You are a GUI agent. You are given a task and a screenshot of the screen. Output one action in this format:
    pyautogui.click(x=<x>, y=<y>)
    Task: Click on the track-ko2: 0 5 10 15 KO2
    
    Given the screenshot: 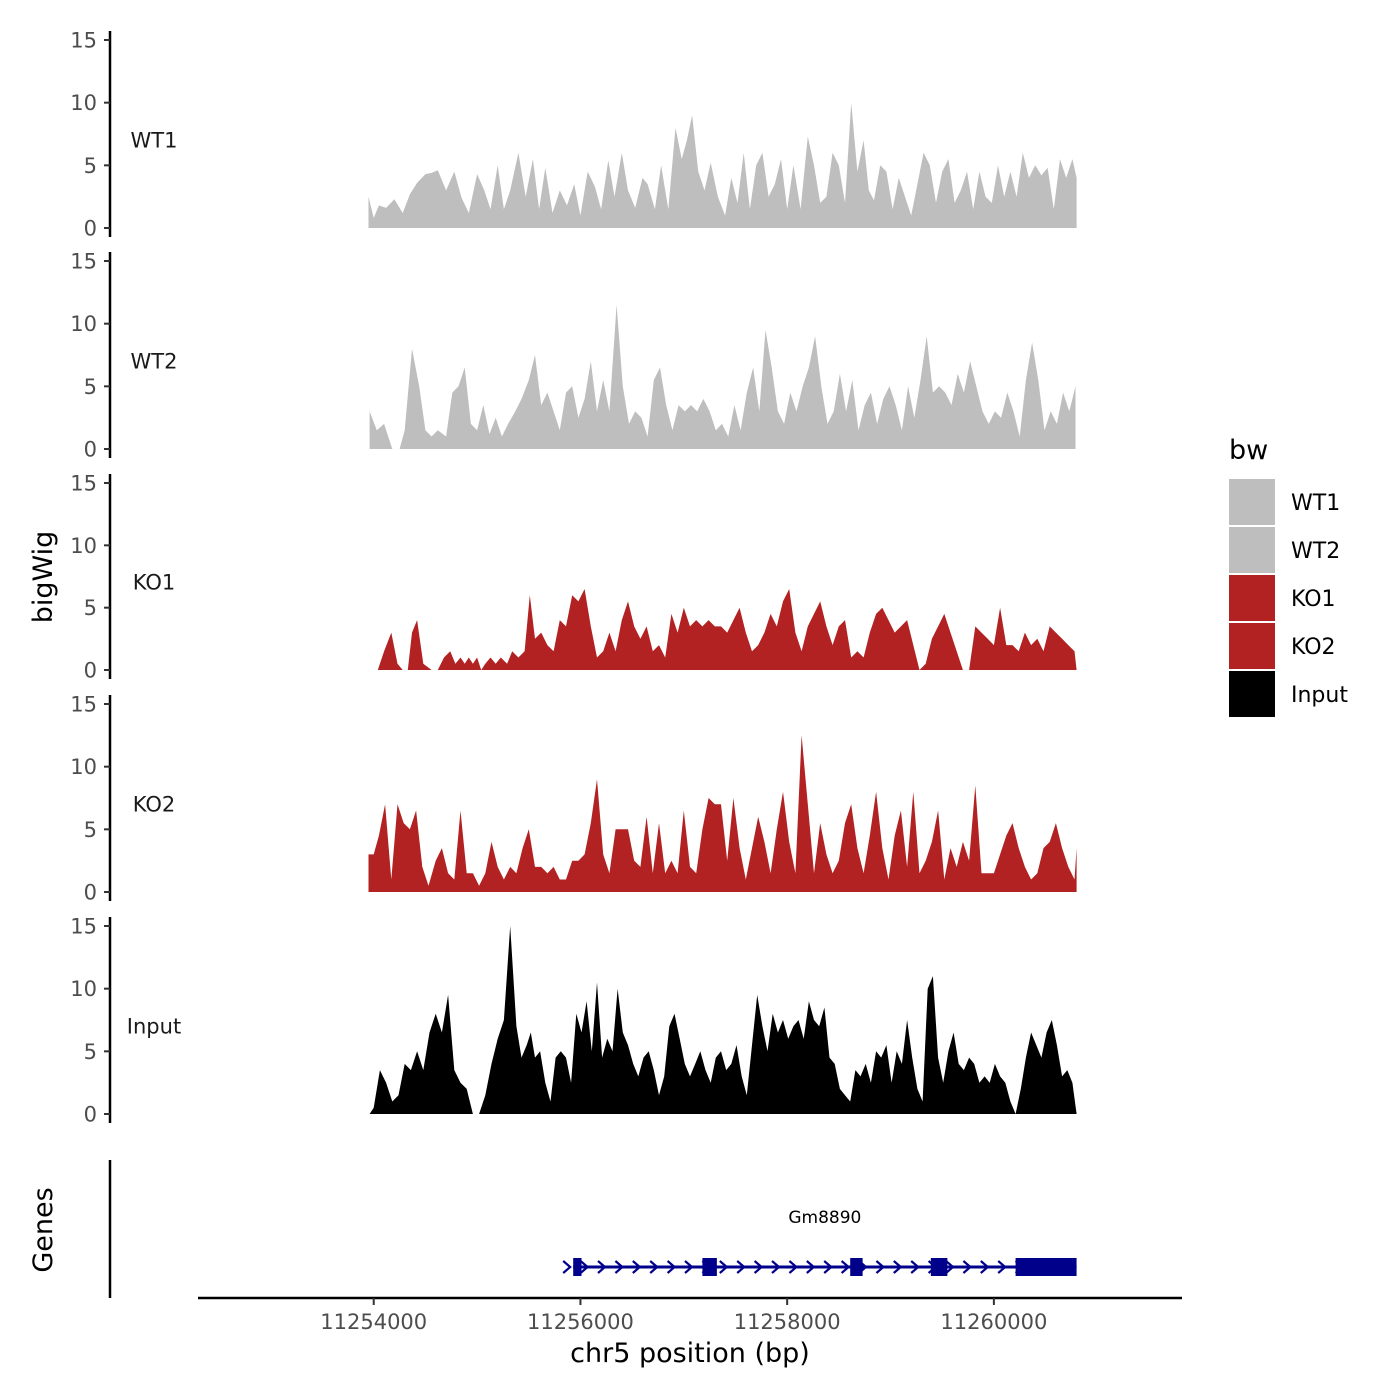 What is the action you would take?
    pyautogui.click(x=573, y=799)
    